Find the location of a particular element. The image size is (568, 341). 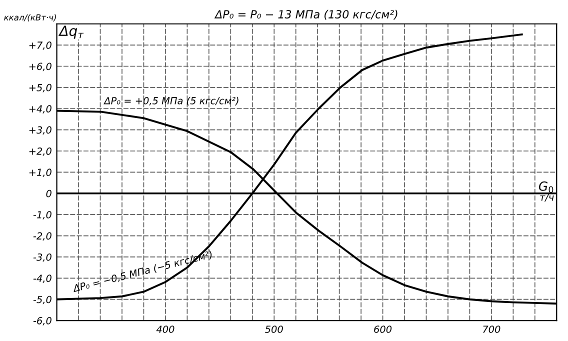

y-tick-label: -1,0 is located at coordinates (42, 215).